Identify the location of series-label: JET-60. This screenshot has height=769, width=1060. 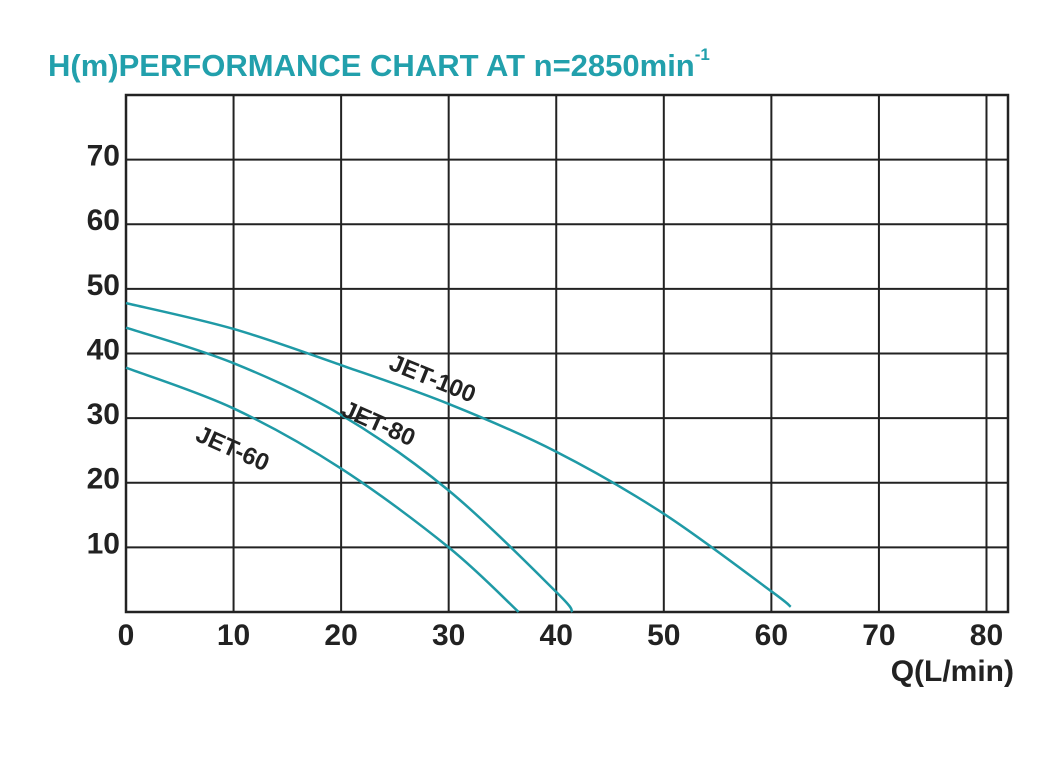
(233, 449).